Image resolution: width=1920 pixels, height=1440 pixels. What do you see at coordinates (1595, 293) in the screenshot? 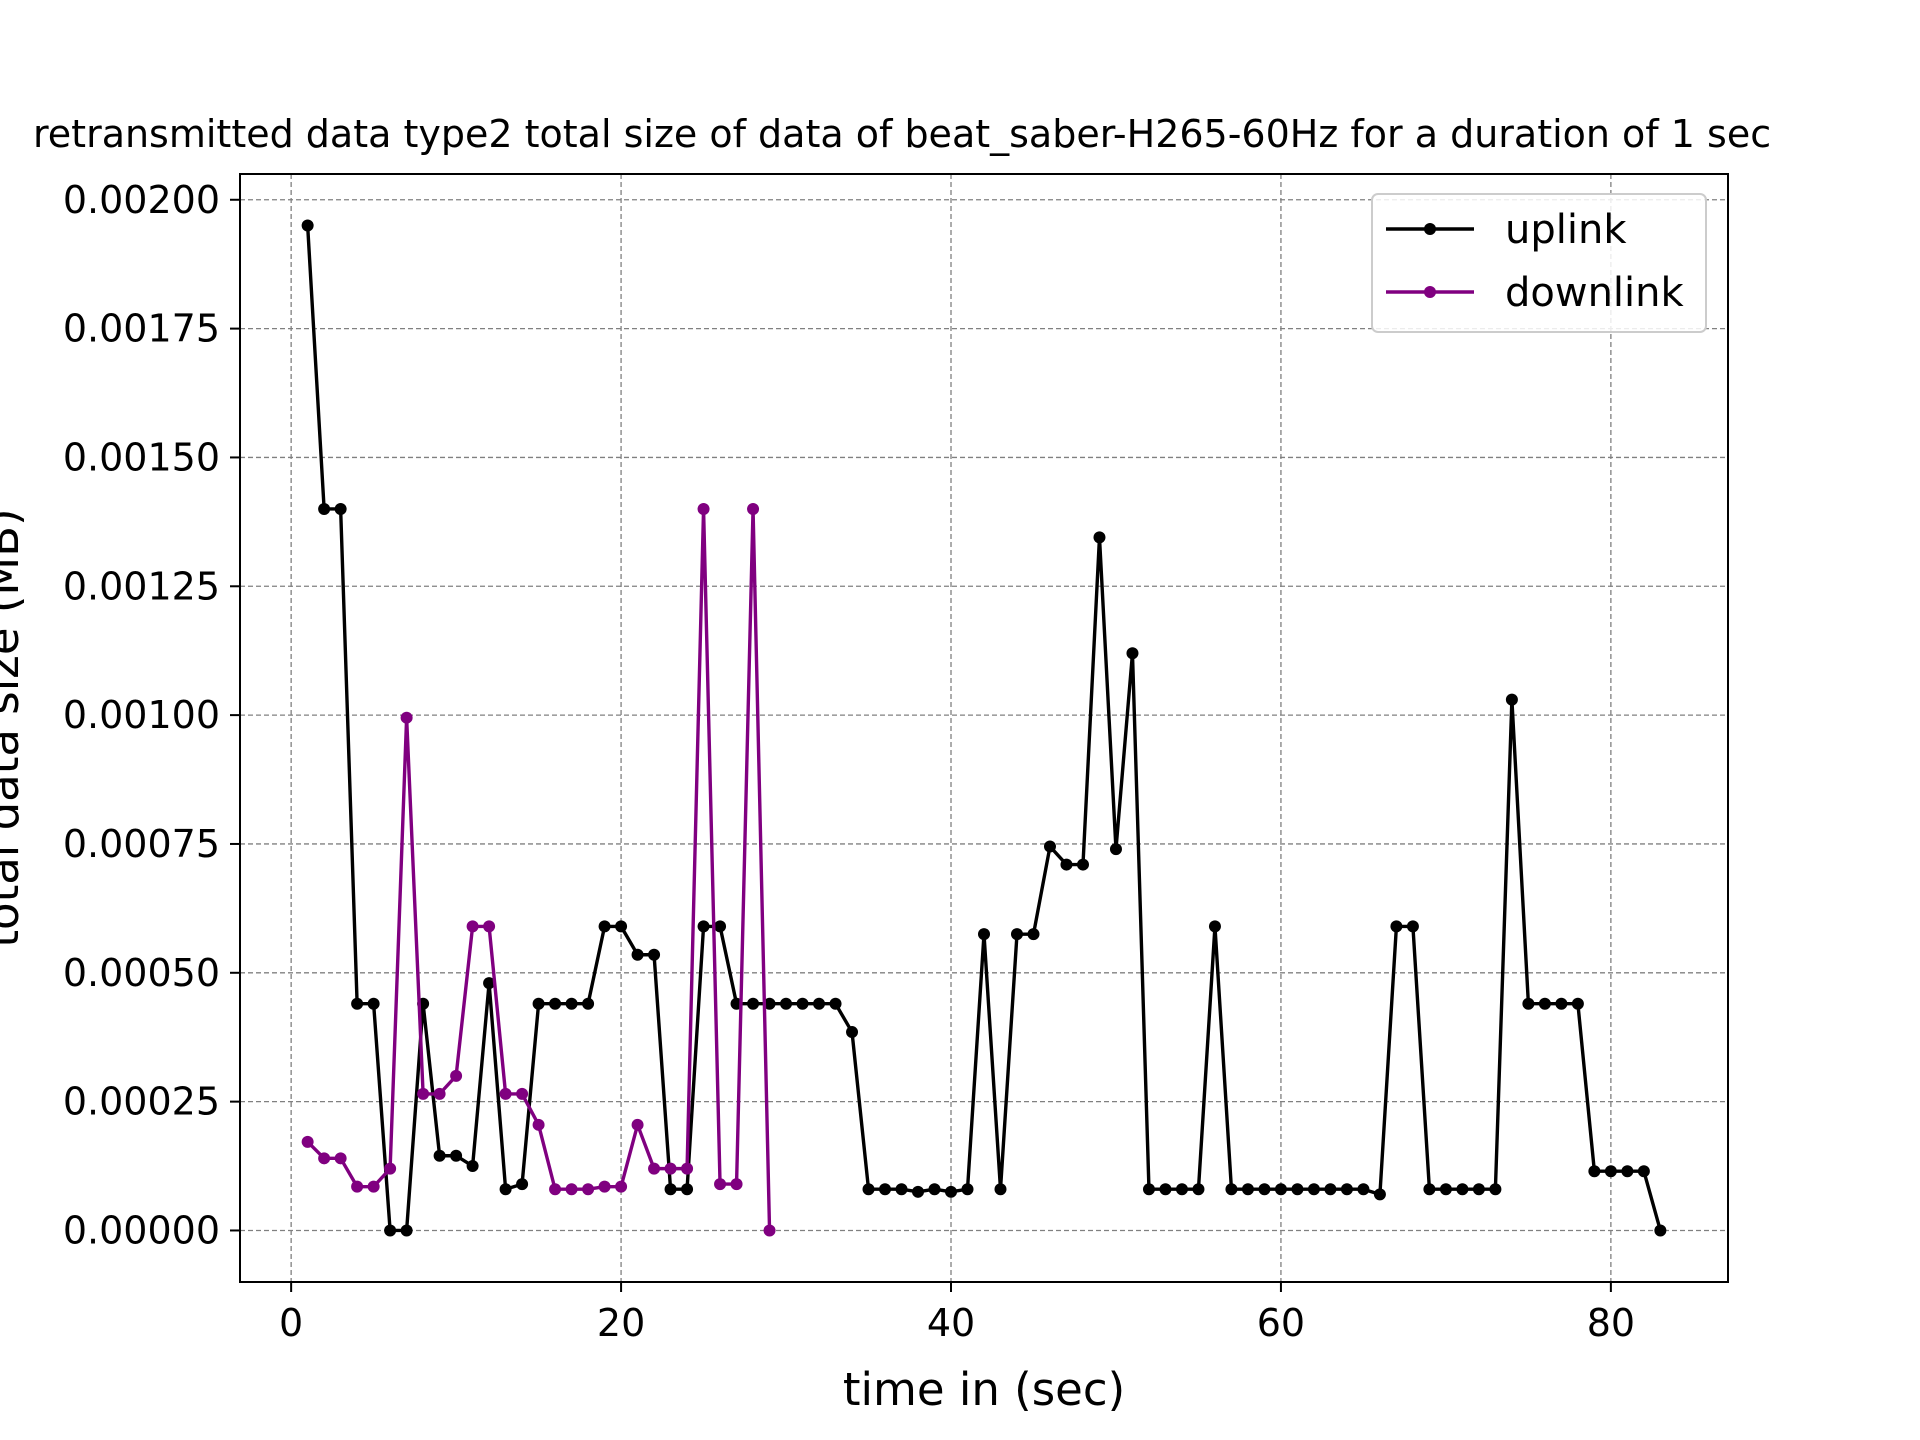
I see `legend-label: downlink` at bounding box center [1595, 293].